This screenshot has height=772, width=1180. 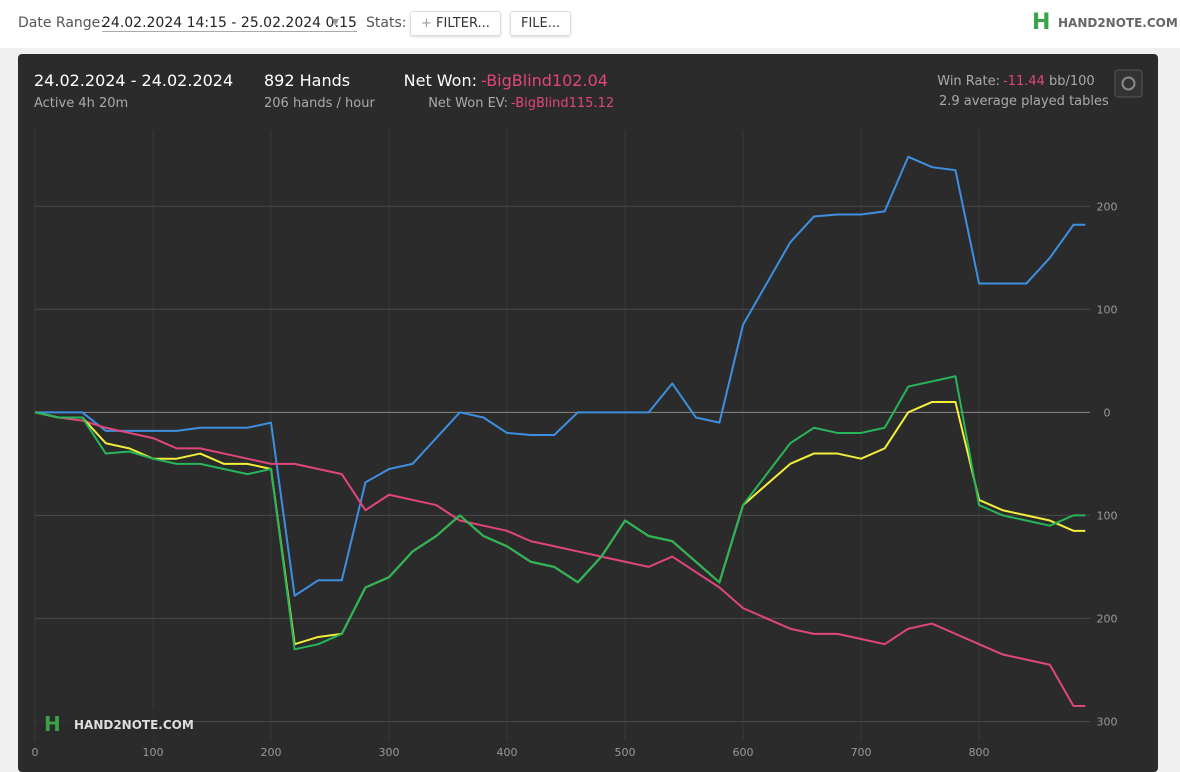 What do you see at coordinates (1107, 721) in the screenshot?
I see `y-tick-label: 300` at bounding box center [1107, 721].